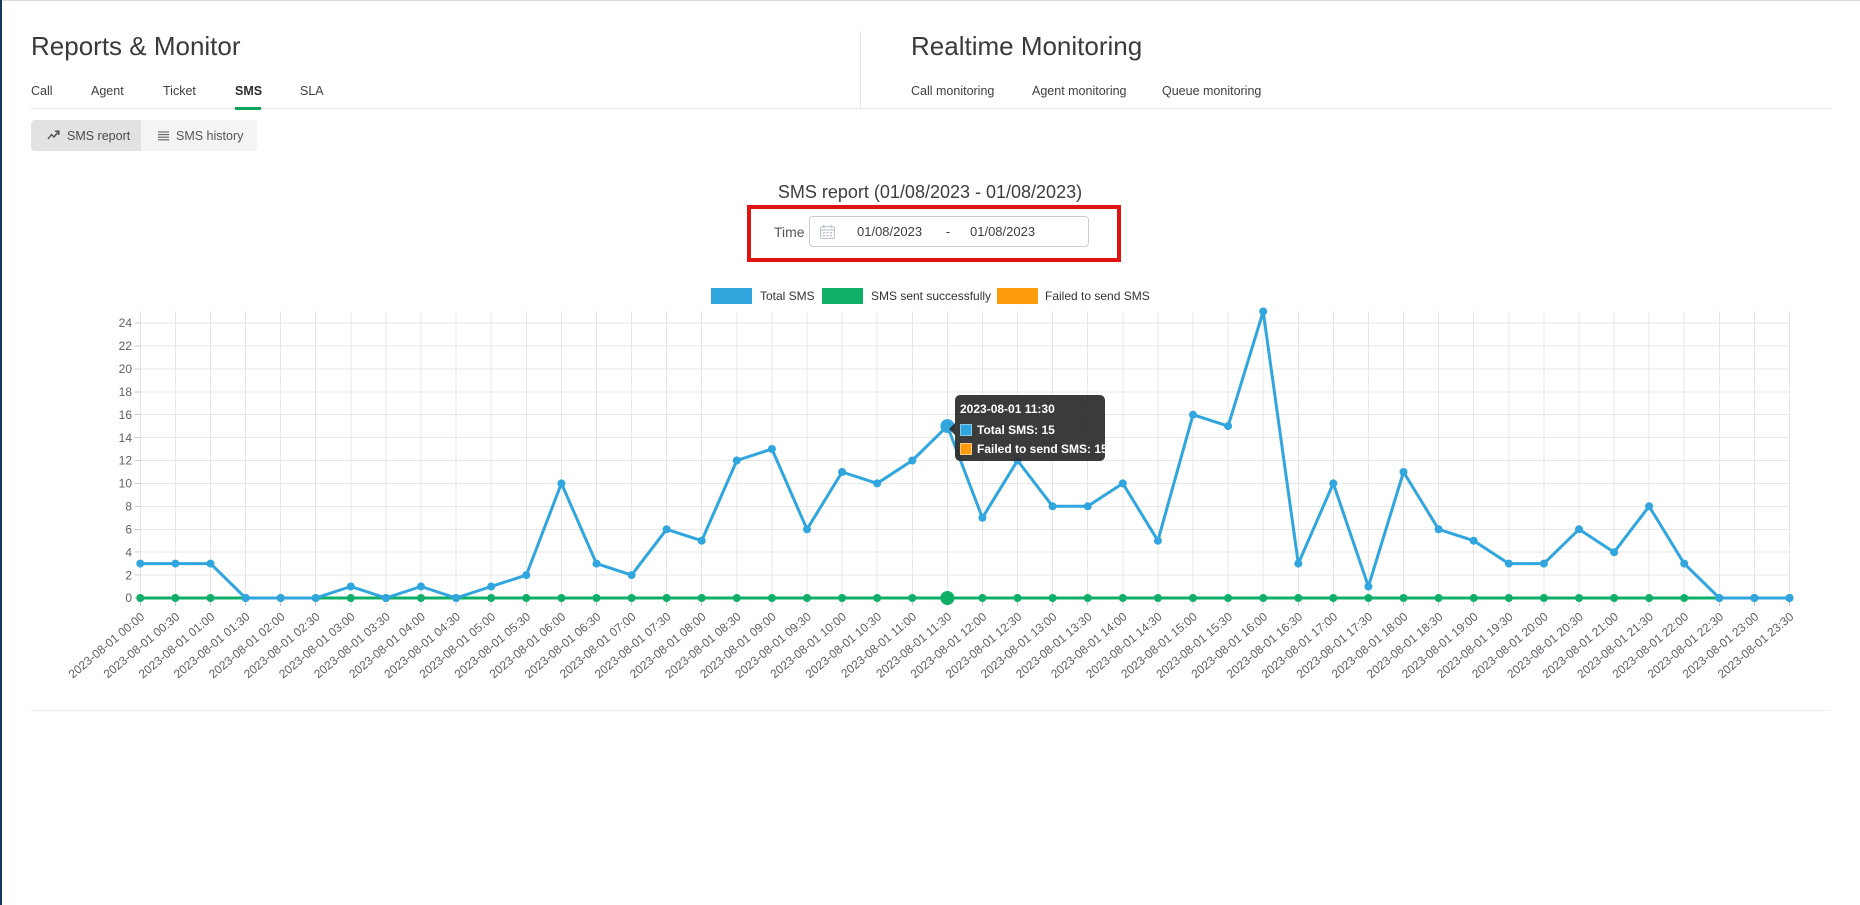 This screenshot has width=1860, height=905. Describe the element at coordinates (126, 415) in the screenshot. I see `svg-text: 16` at that location.